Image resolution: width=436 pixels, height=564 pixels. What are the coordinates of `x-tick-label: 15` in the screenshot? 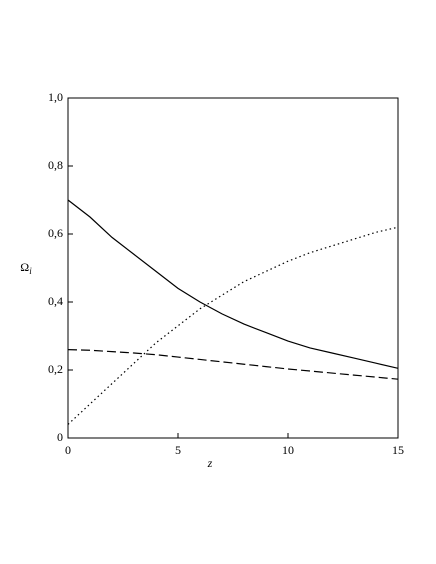 It's located at (398, 450).